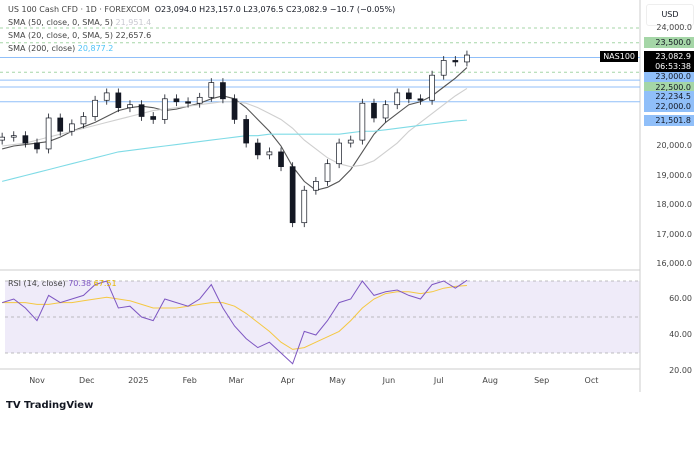 This screenshot has width=700, height=466. I want to click on time-tick-label: 2025, so click(138, 380).